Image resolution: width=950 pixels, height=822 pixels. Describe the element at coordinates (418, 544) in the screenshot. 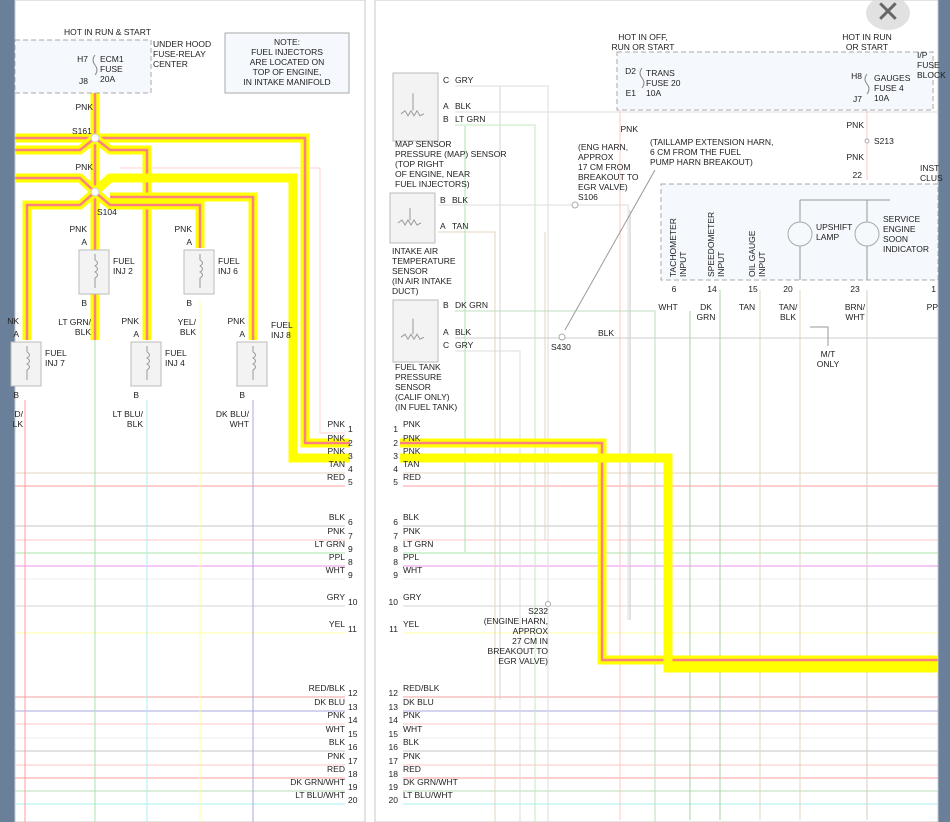

I see `right-pin-wire-color: LT GRN` at that location.